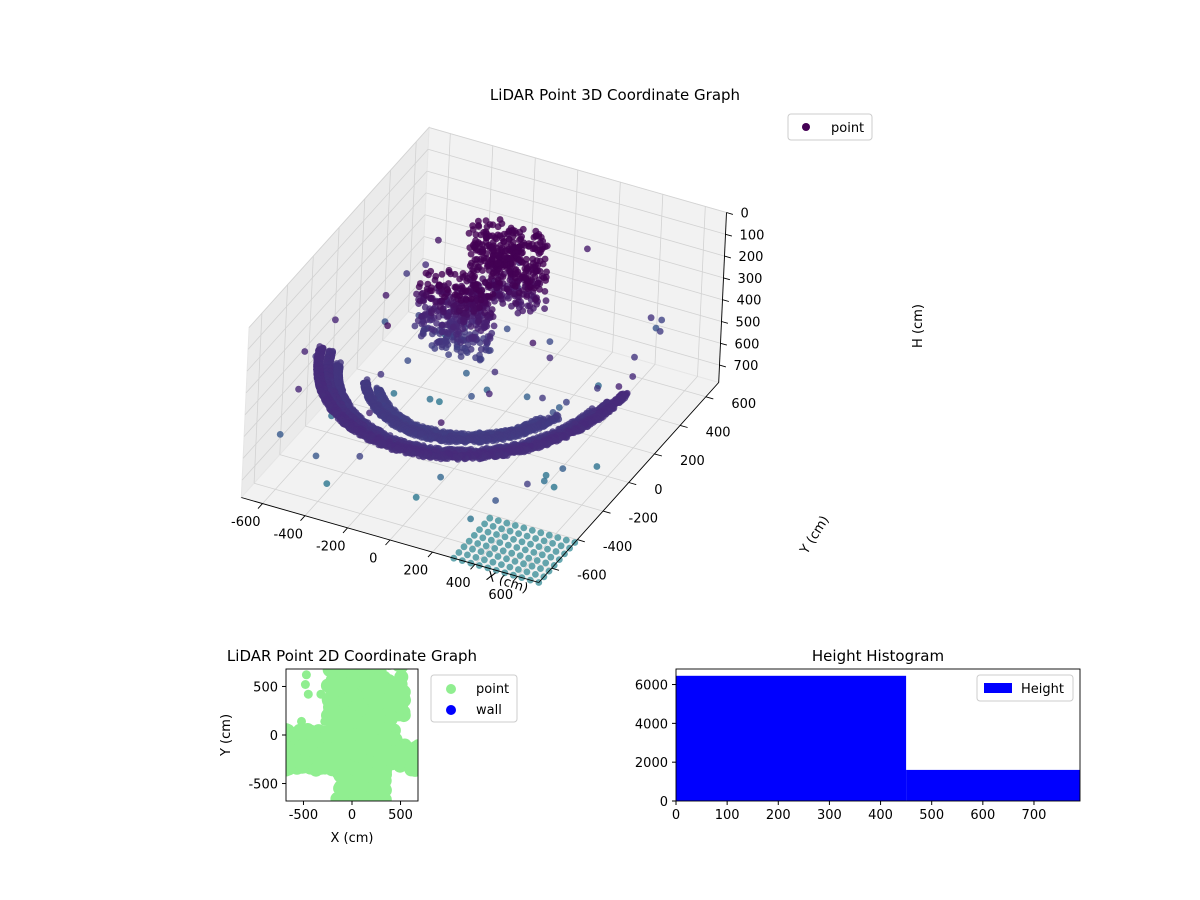  Describe the element at coordinates (246, 522) in the screenshot. I see `x-tick-label: -600` at that location.